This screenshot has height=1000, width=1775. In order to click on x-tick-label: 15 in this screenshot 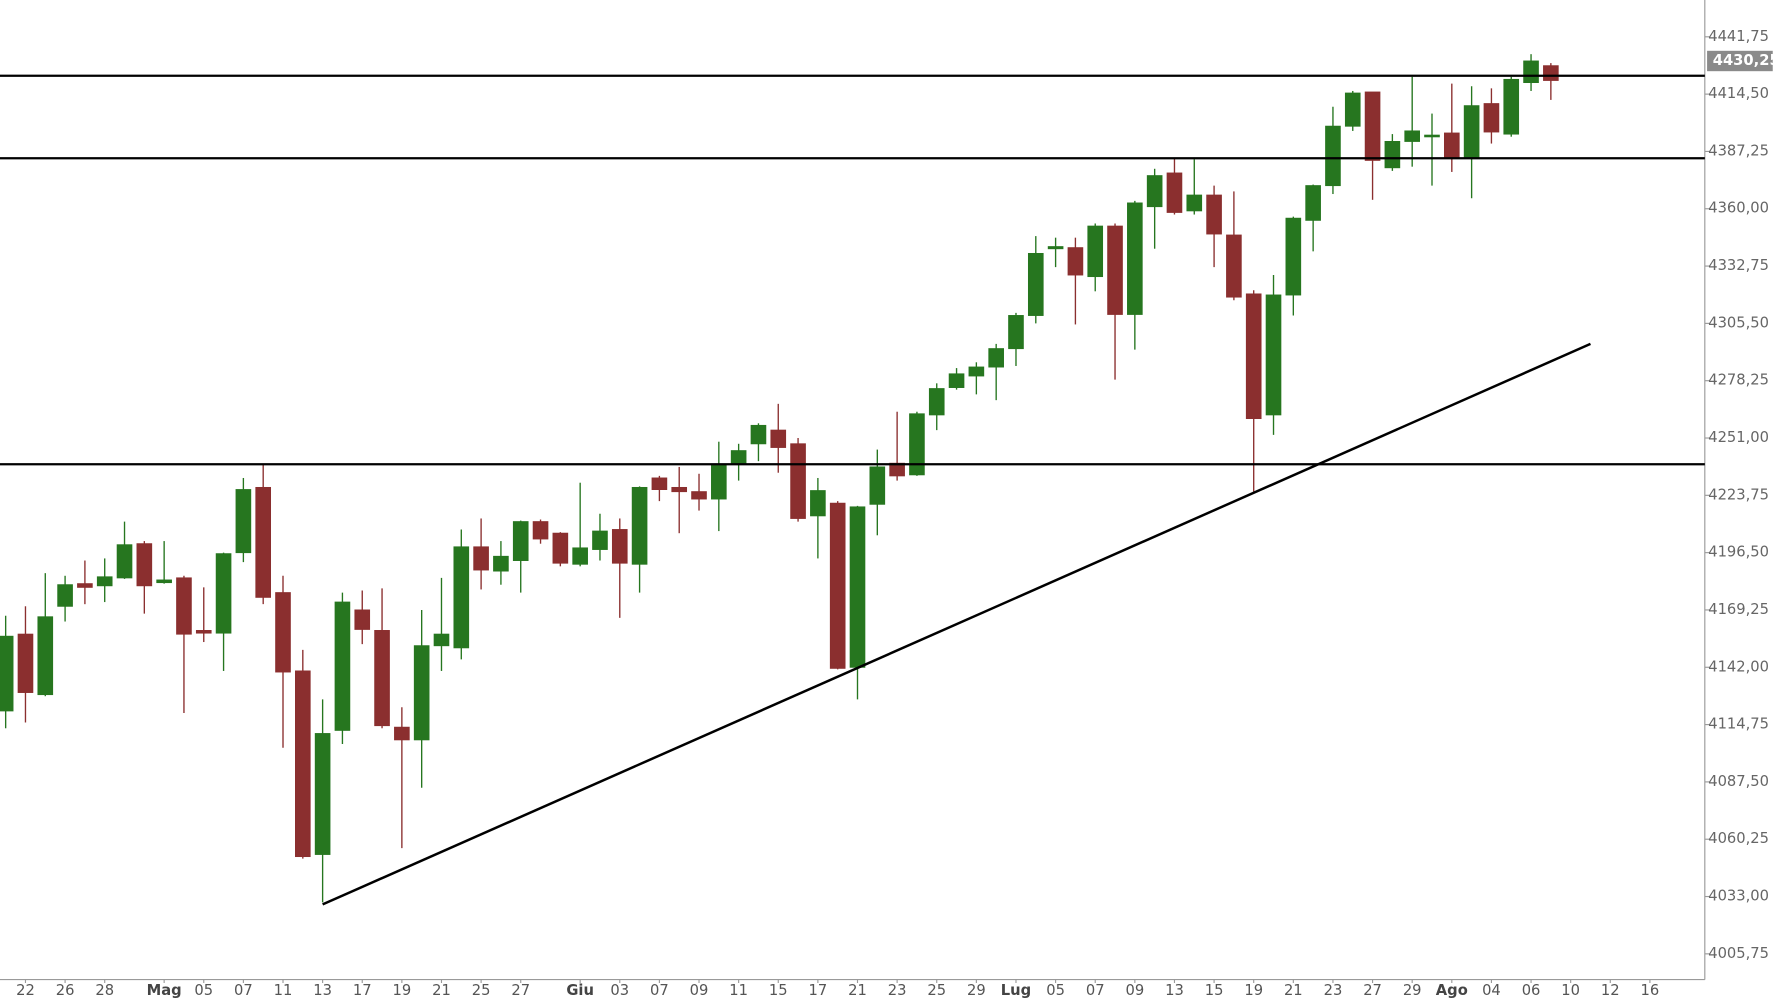, I will do `click(778, 990)`.